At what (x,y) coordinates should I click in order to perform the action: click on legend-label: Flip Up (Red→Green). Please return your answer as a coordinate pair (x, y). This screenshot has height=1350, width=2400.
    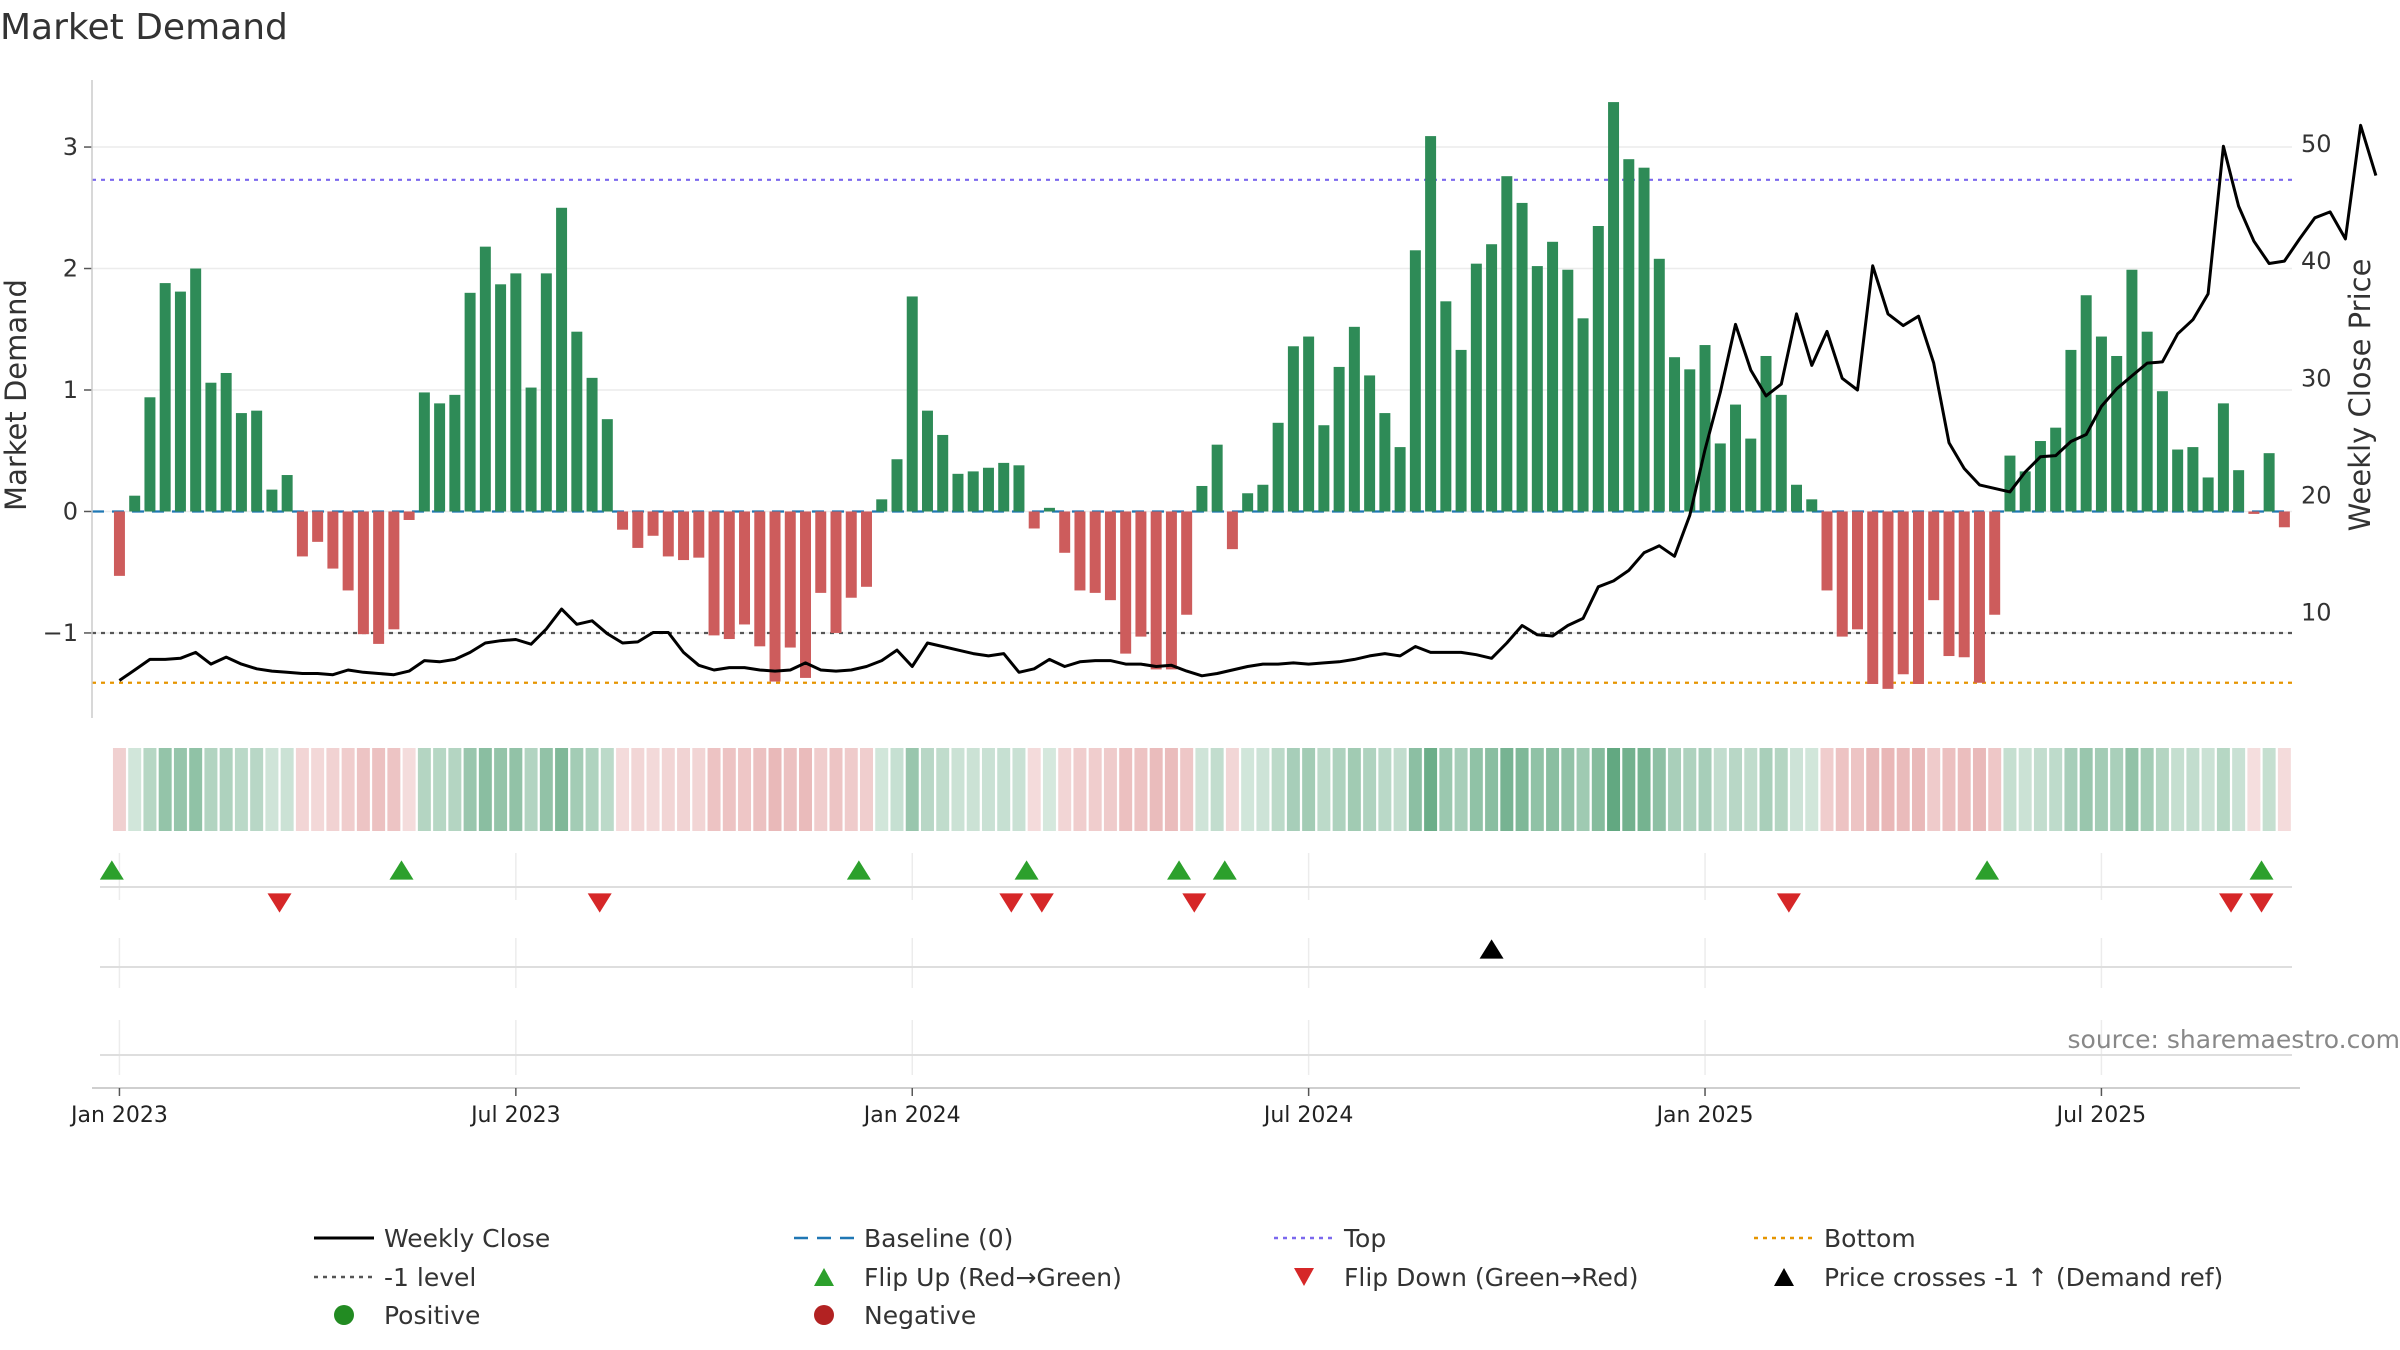
    Looking at the image, I should click on (993, 1277).